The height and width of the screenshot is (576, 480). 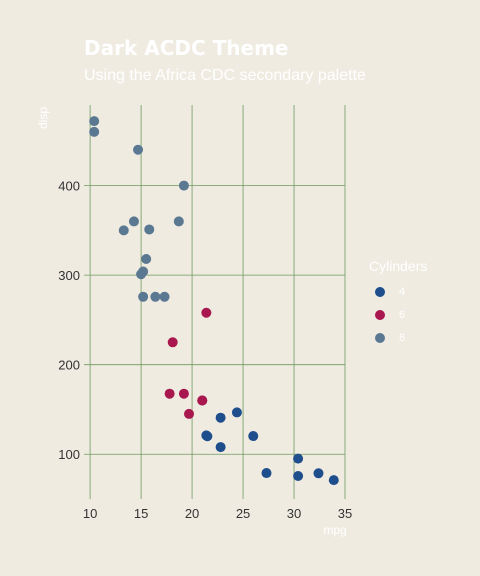 I want to click on legend-item-8-cyl: 8, so click(x=398, y=337).